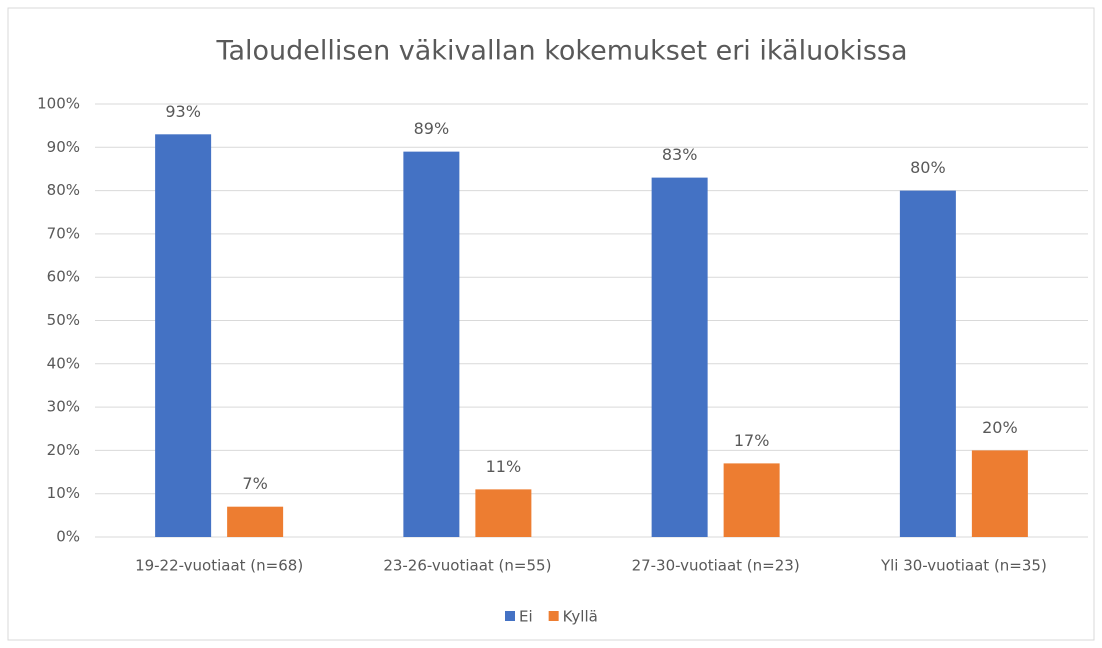 This screenshot has height=648, width=1102. Describe the element at coordinates (716, 566) in the screenshot. I see `x-tick-label: 27-30-vuotiaat (n=23)` at that location.